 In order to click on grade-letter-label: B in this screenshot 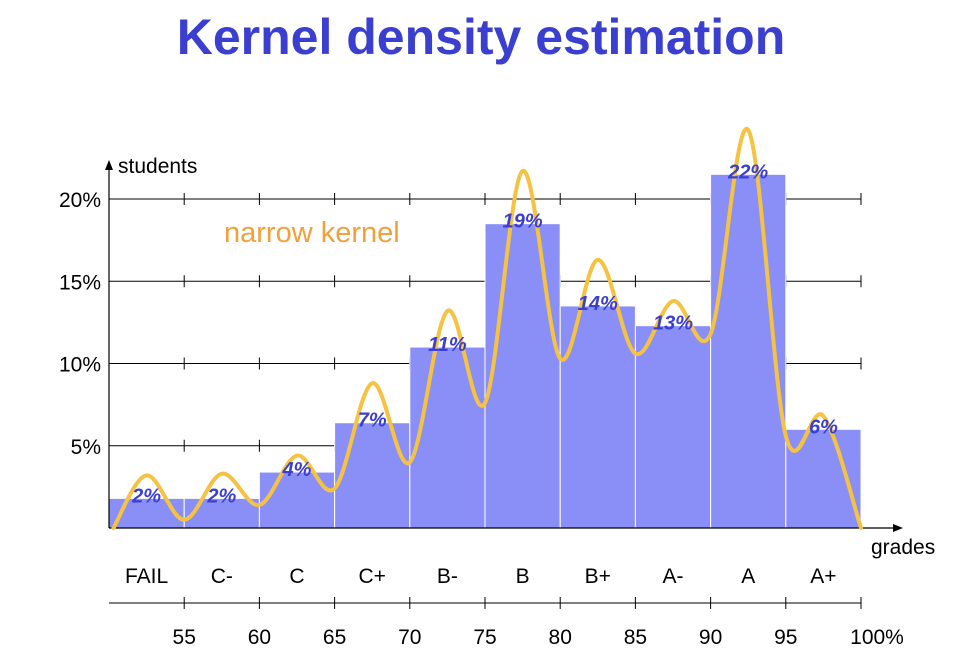, I will do `click(523, 576)`.